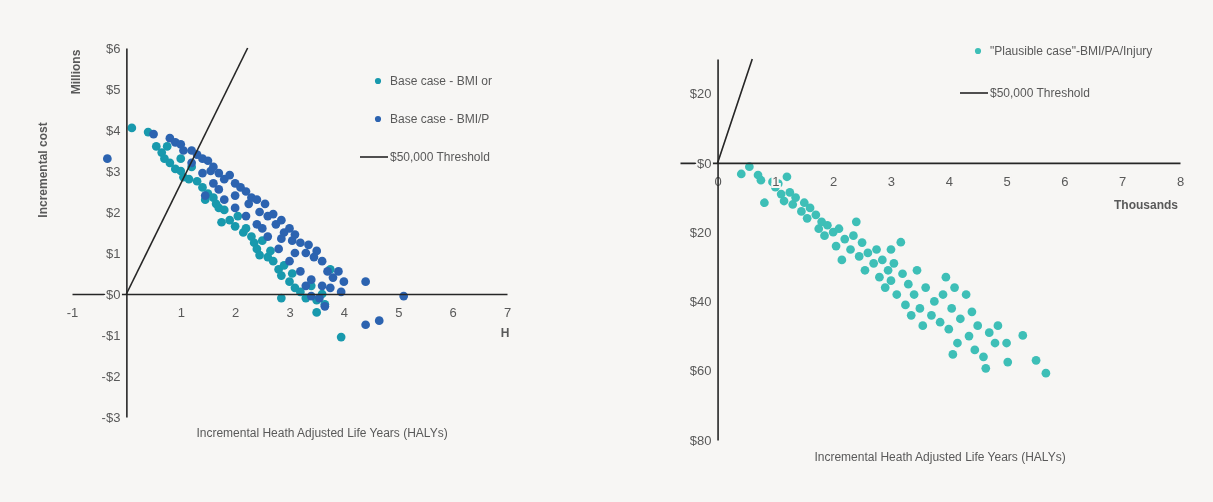 The width and height of the screenshot is (1213, 502). Describe the element at coordinates (113, 212) in the screenshot. I see `y-tick-label: $2` at that location.